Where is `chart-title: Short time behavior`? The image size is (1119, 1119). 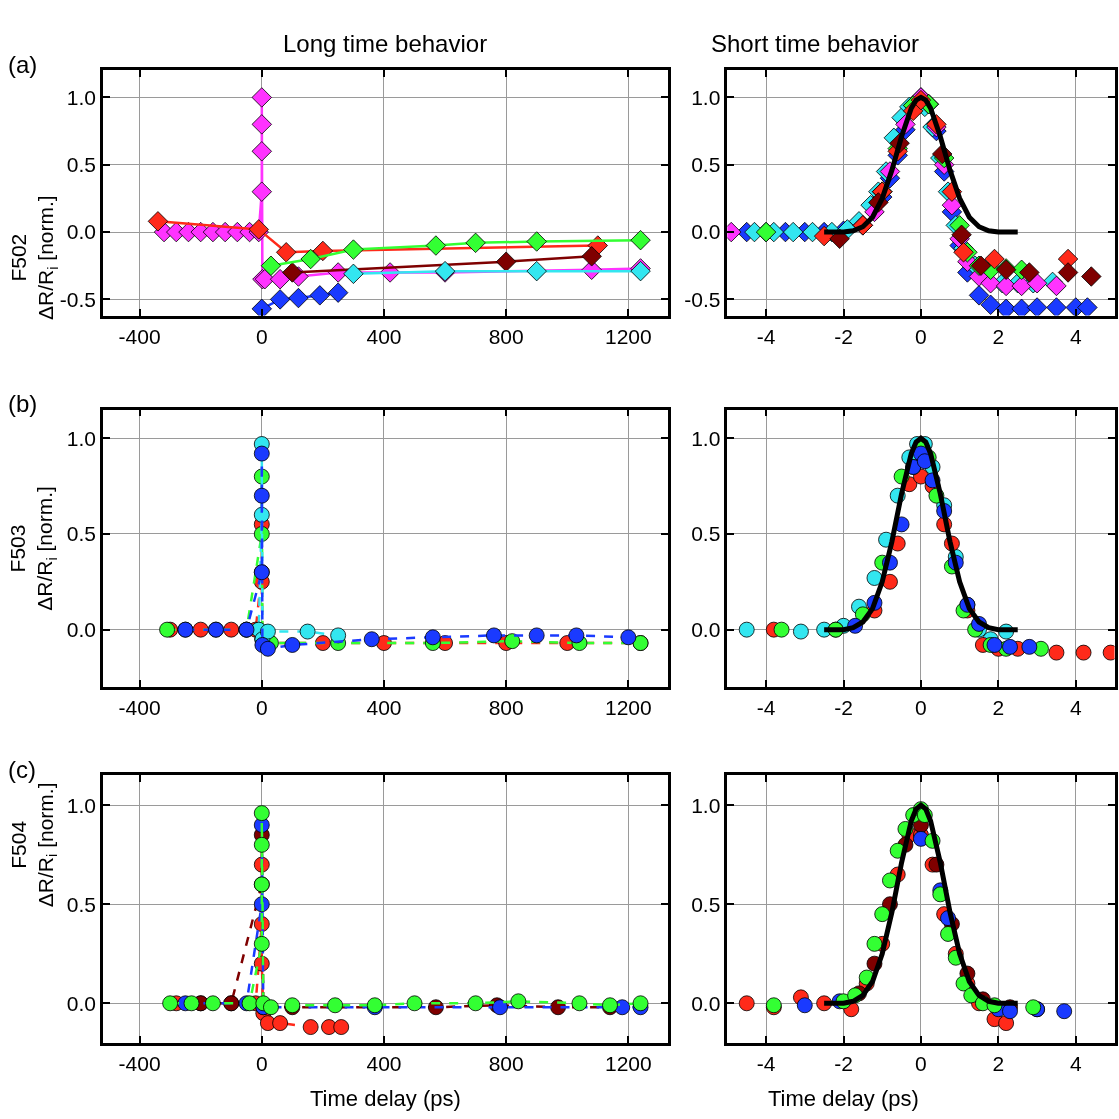 chart-title: Short time behavior is located at coordinates (815, 43).